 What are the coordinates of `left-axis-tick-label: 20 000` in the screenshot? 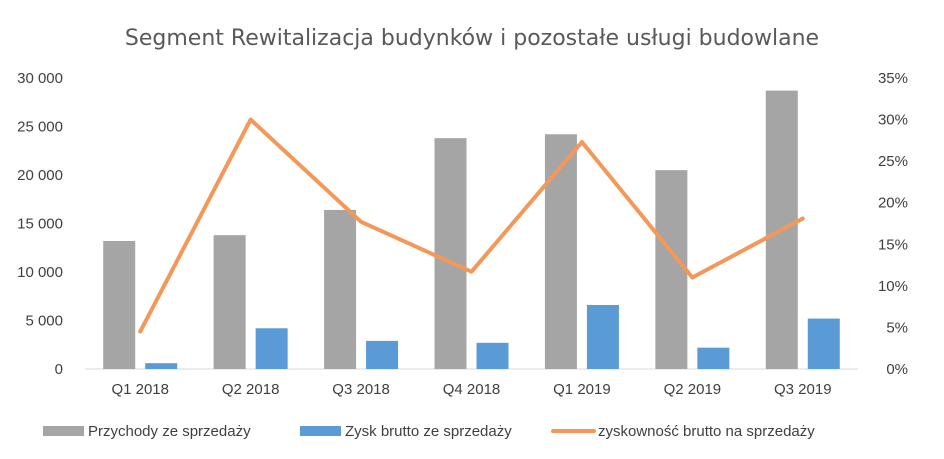 It's located at (40, 175).